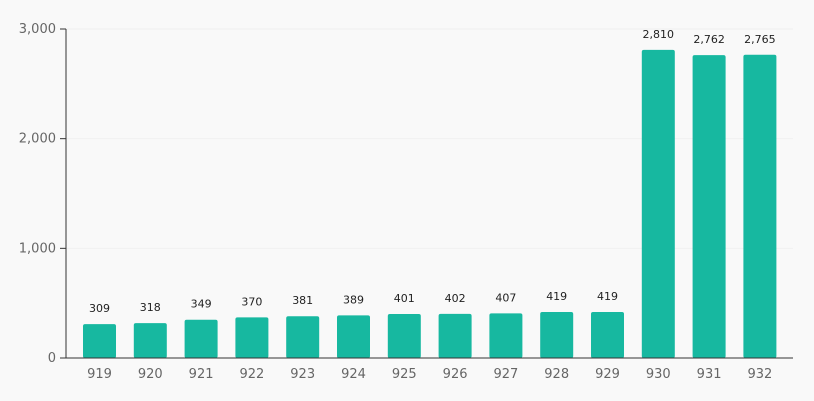 The width and height of the screenshot is (814, 401). I want to click on data-label: 370, so click(251, 301).